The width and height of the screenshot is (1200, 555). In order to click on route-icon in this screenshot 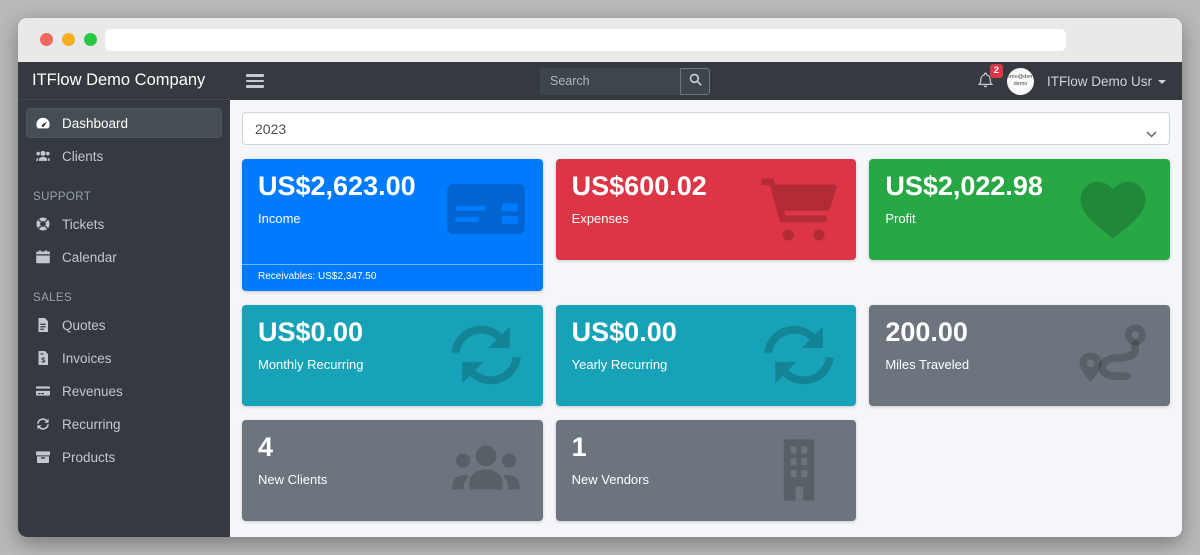, I will do `click(1113, 355)`.